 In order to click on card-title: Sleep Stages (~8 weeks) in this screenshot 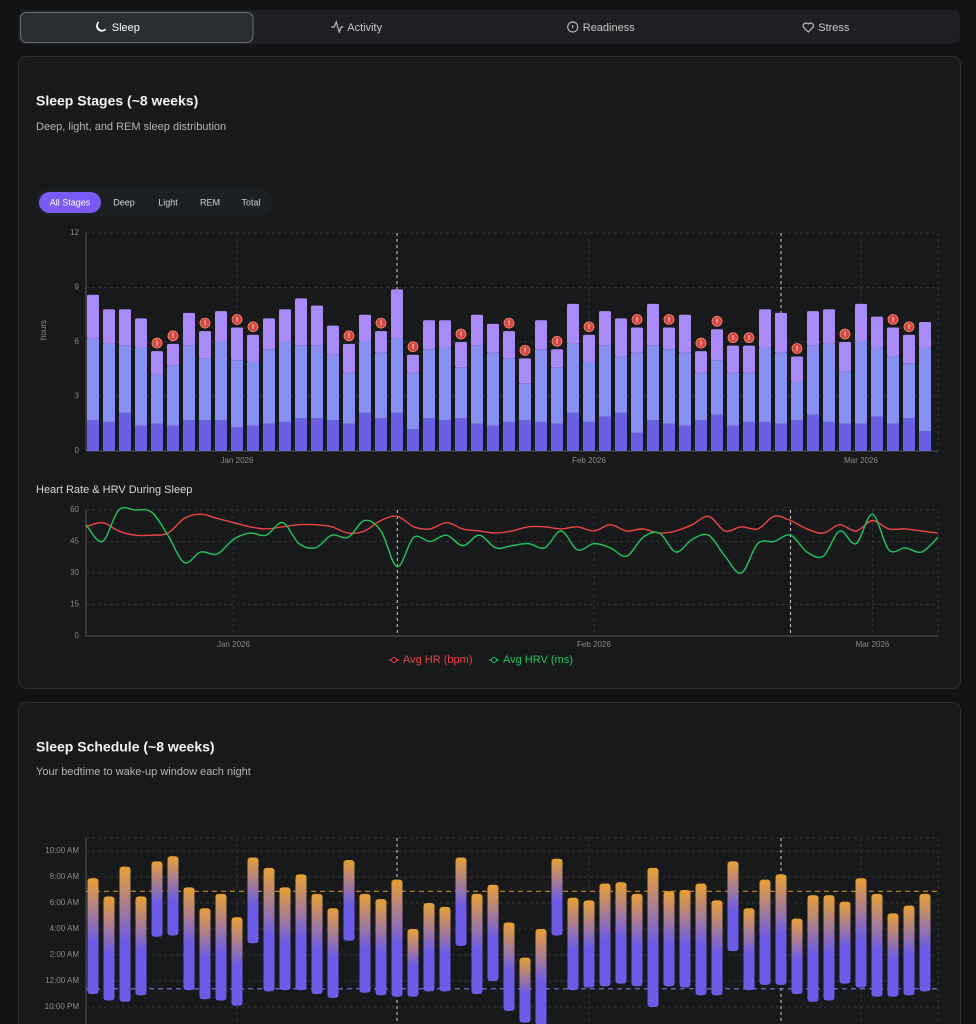, I will do `click(117, 101)`.